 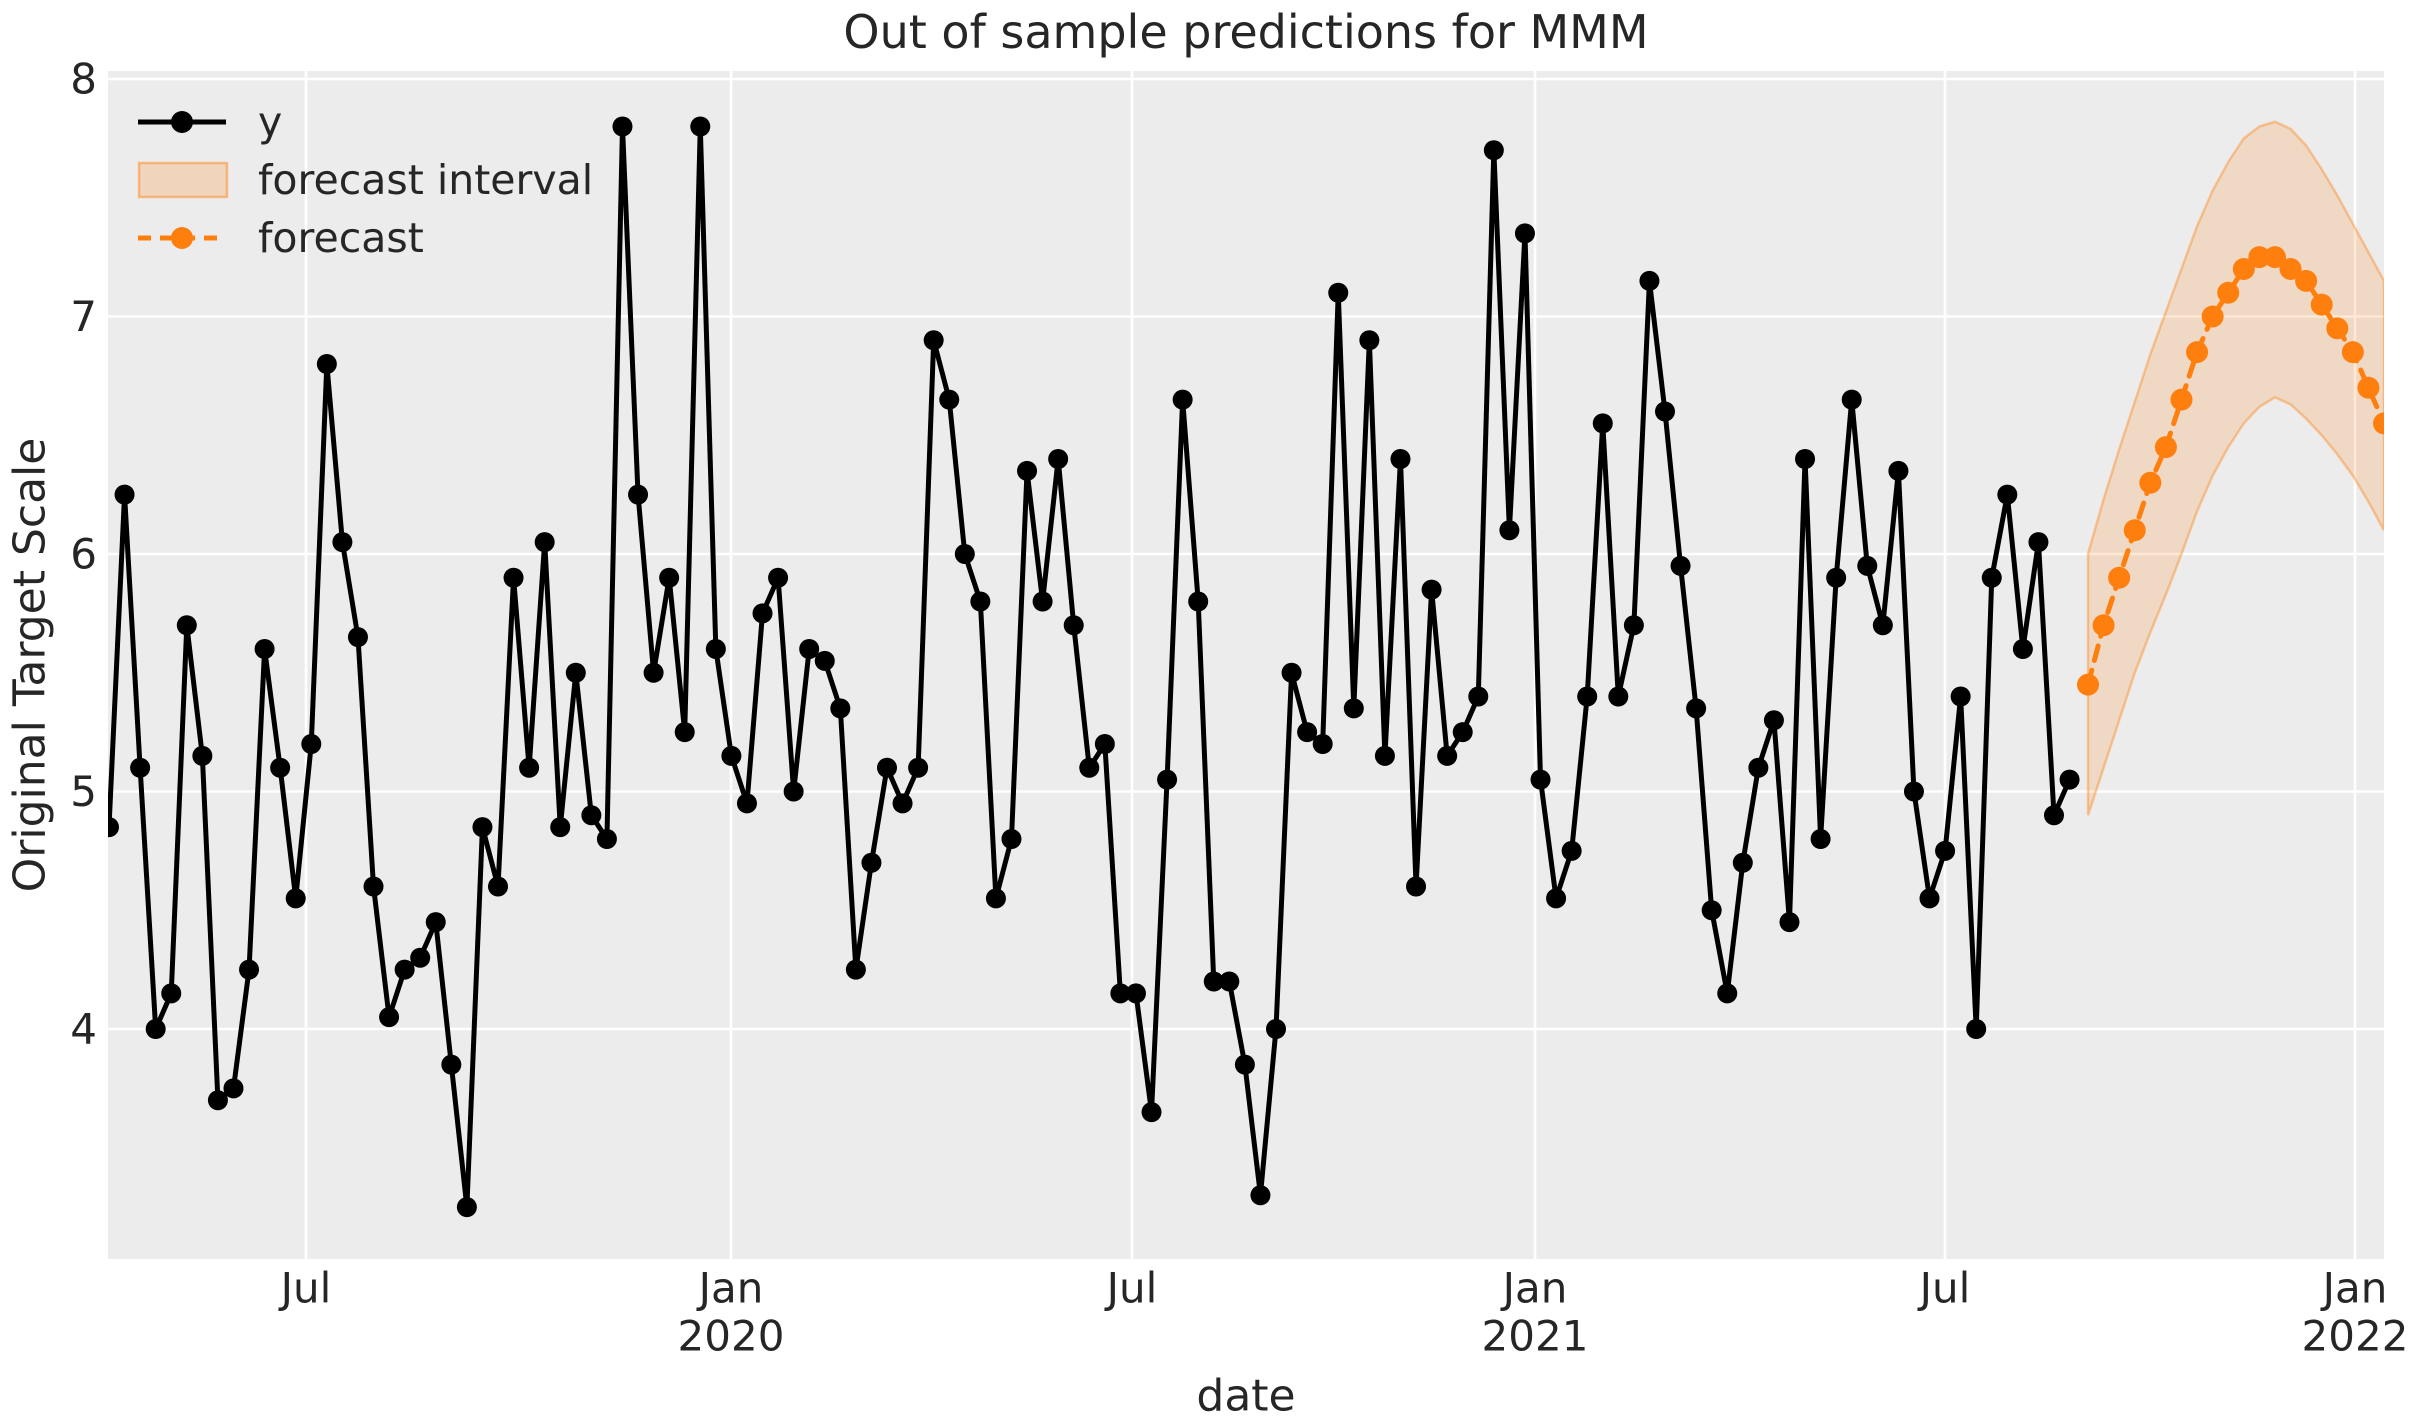 What do you see at coordinates (1245, 32) in the screenshot?
I see `chart-title: Out of sample predictions for MMM` at bounding box center [1245, 32].